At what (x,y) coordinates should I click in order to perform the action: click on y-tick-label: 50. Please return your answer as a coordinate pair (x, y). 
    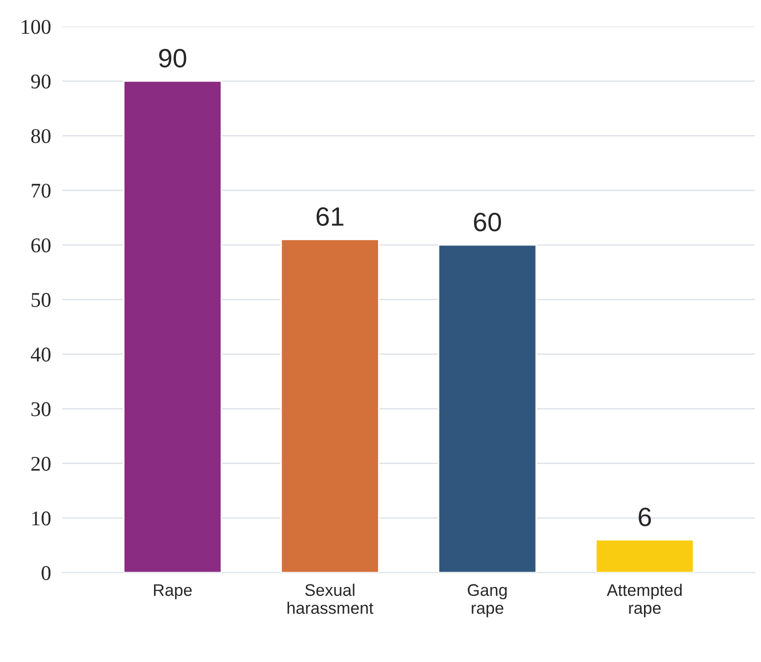
    Looking at the image, I should click on (41, 299).